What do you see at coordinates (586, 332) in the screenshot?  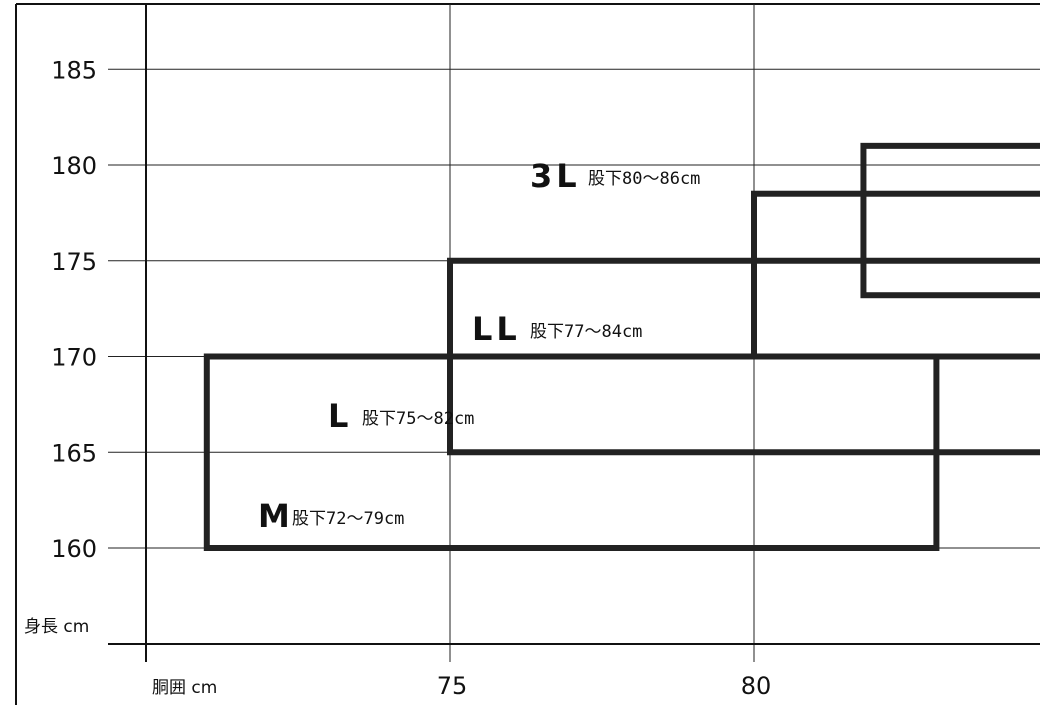 I see `size-note-ll: 股下77～84cm` at bounding box center [586, 332].